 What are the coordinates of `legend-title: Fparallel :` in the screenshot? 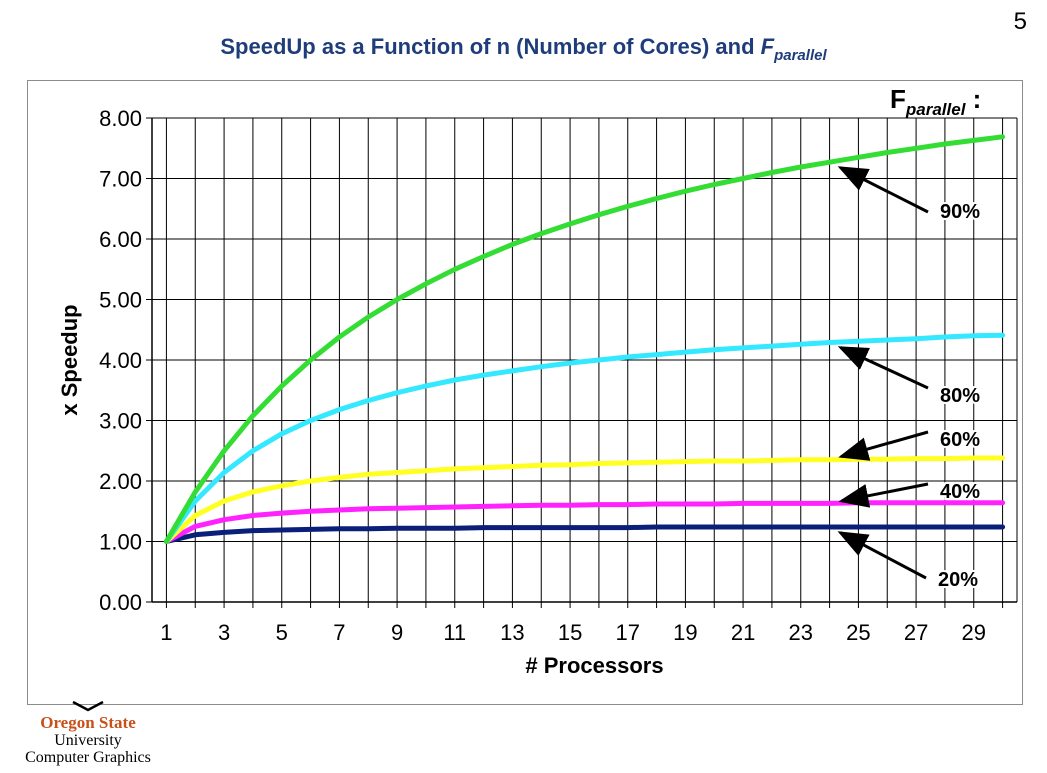 It's located at (935, 102).